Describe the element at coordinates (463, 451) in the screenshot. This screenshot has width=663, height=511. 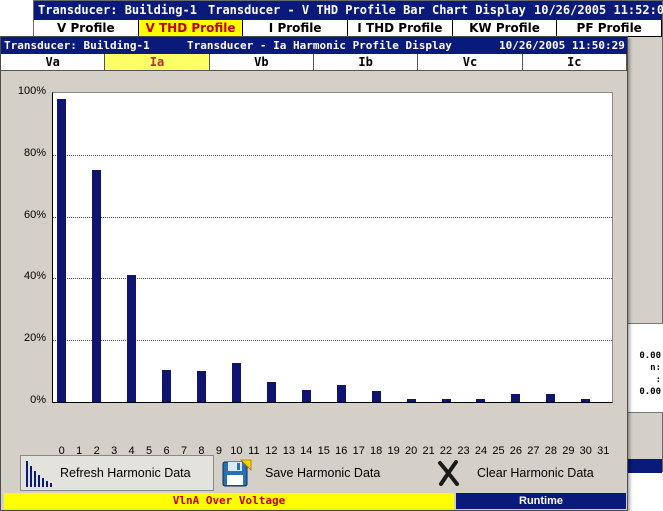
I see `x-tick-label: 23` at that location.